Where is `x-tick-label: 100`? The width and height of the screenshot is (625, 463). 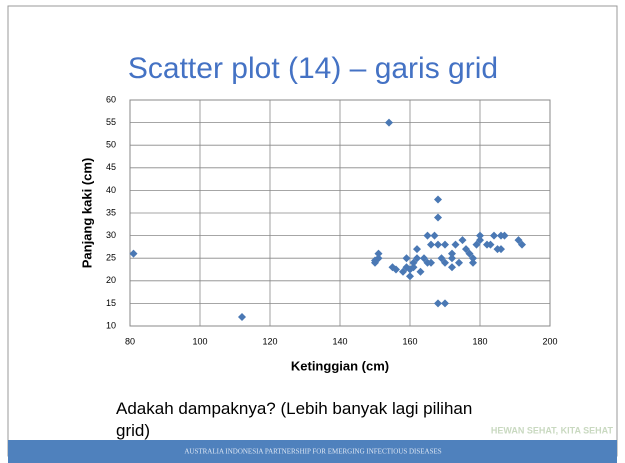
x-tick-label: 100 is located at coordinates (199, 341).